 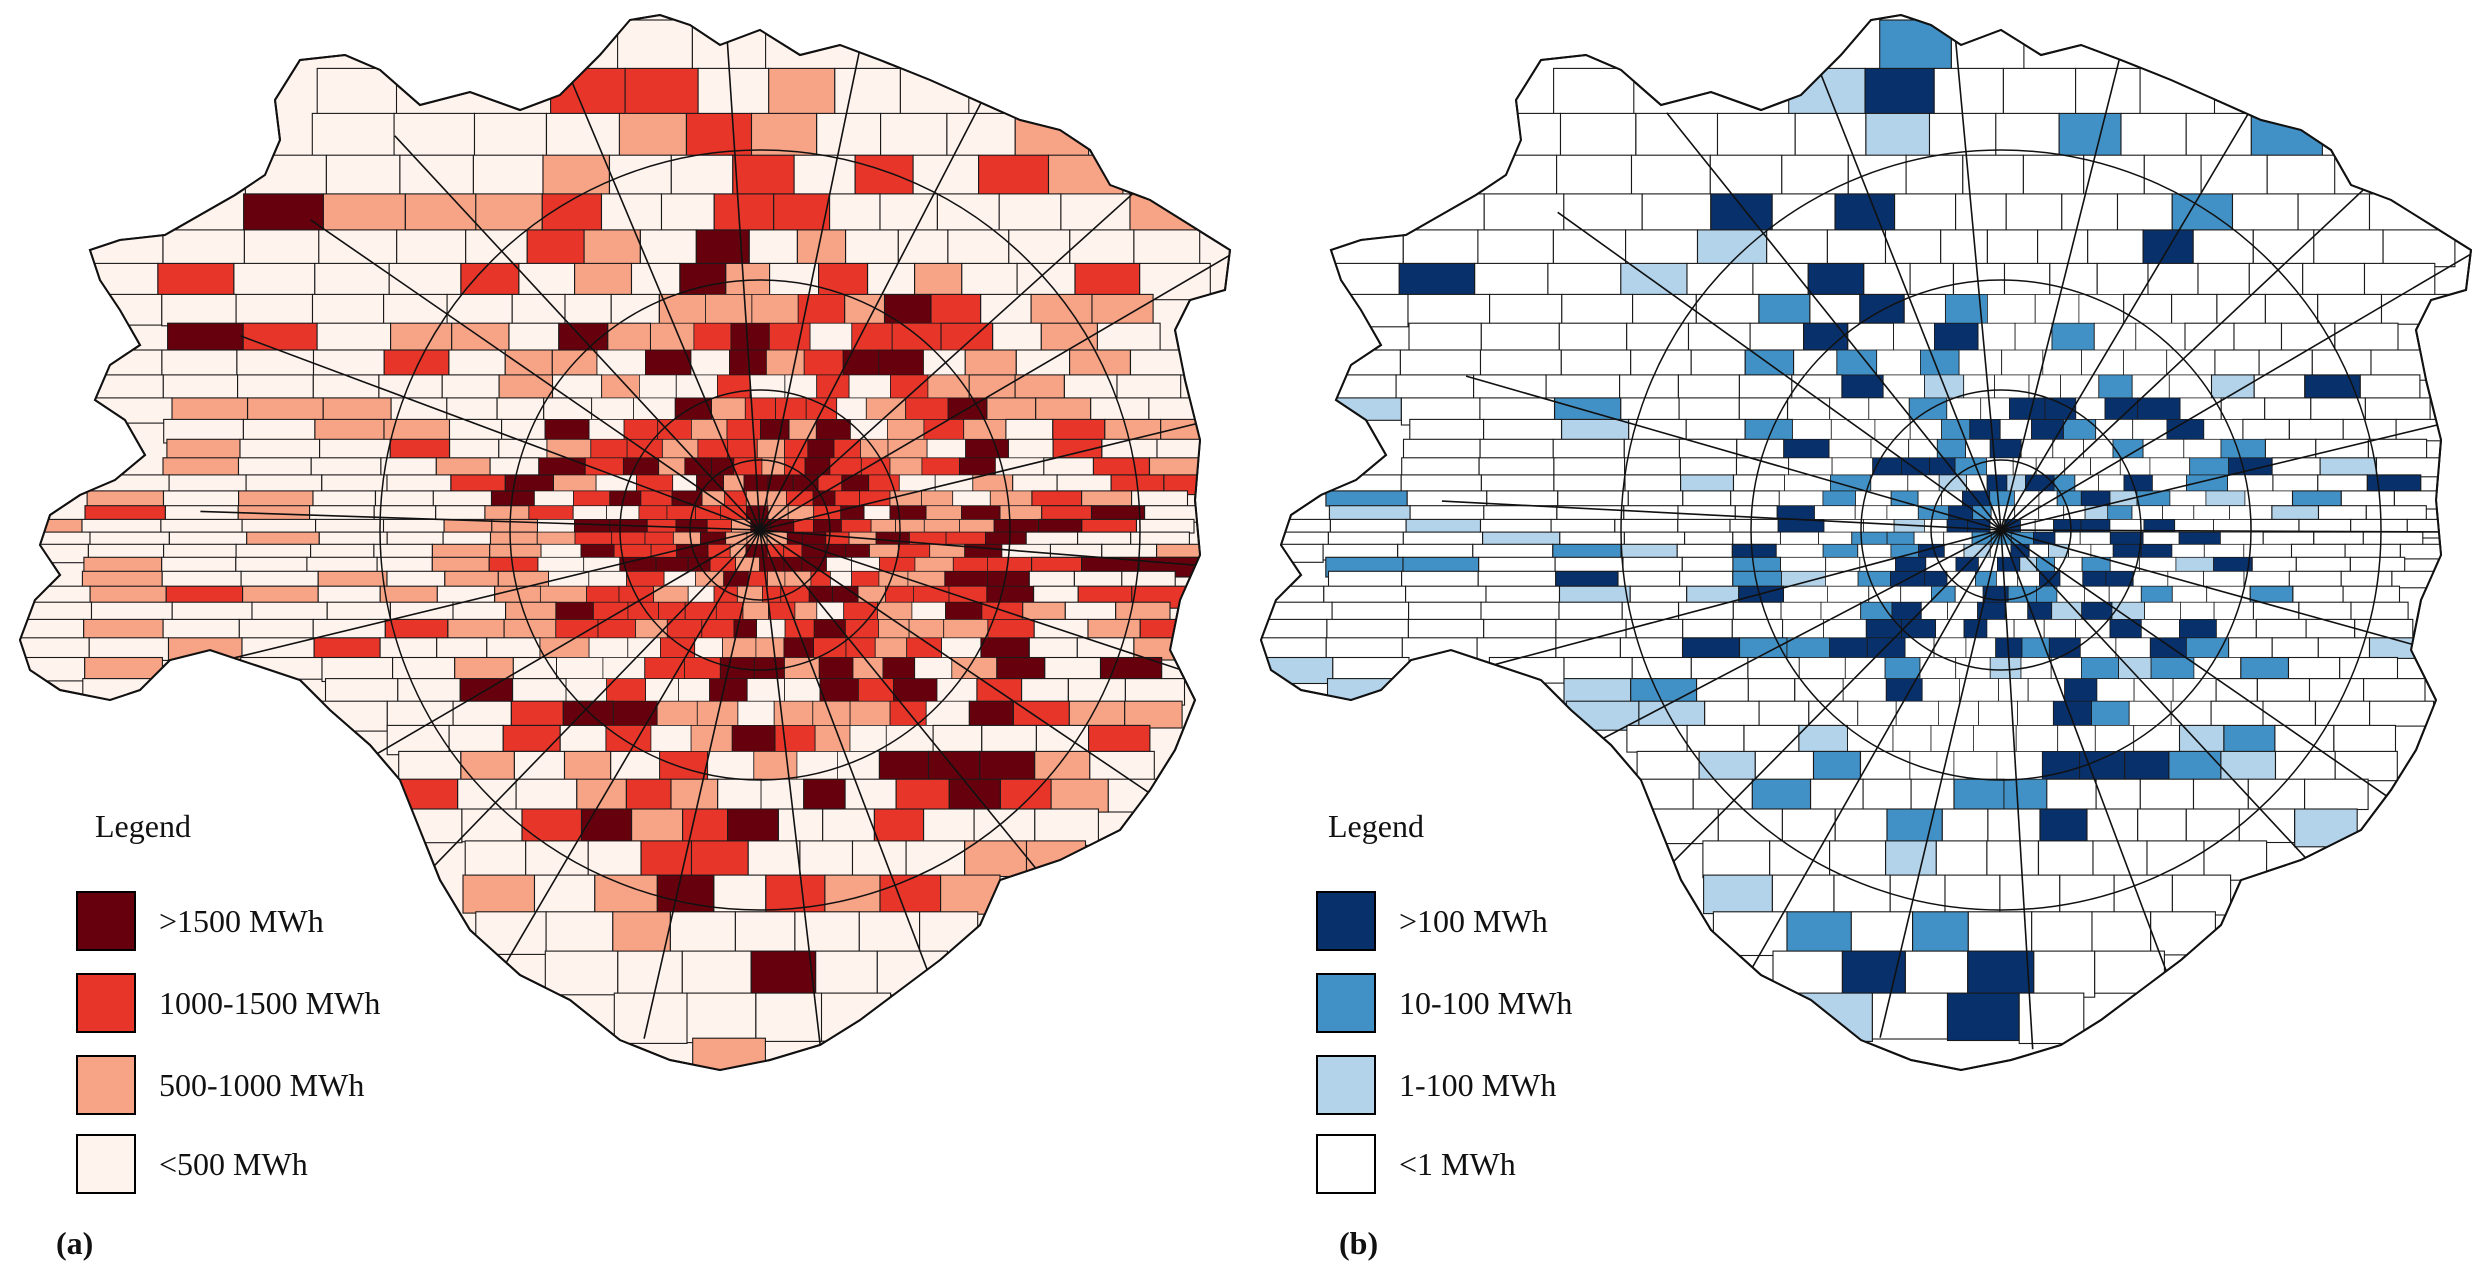 I want to click on legend-swatch, so click(x=1346, y=1085).